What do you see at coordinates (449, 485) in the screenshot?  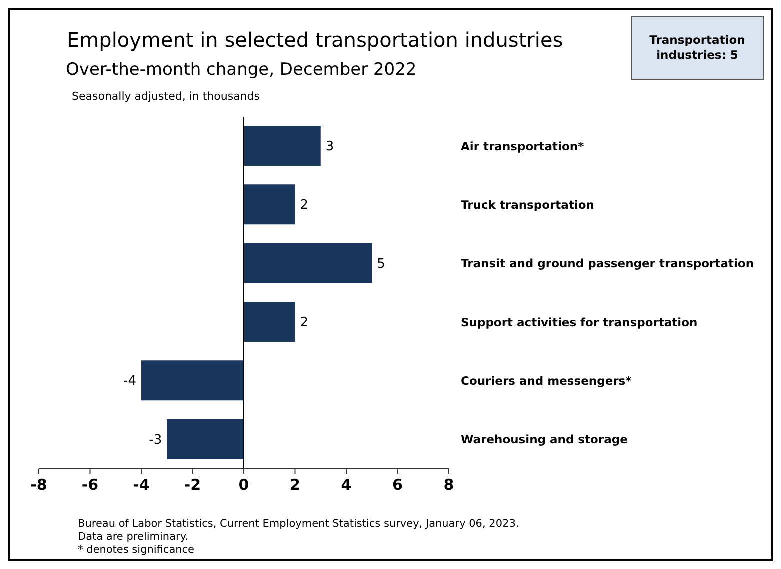 I see `x-tick-label: 8` at bounding box center [449, 485].